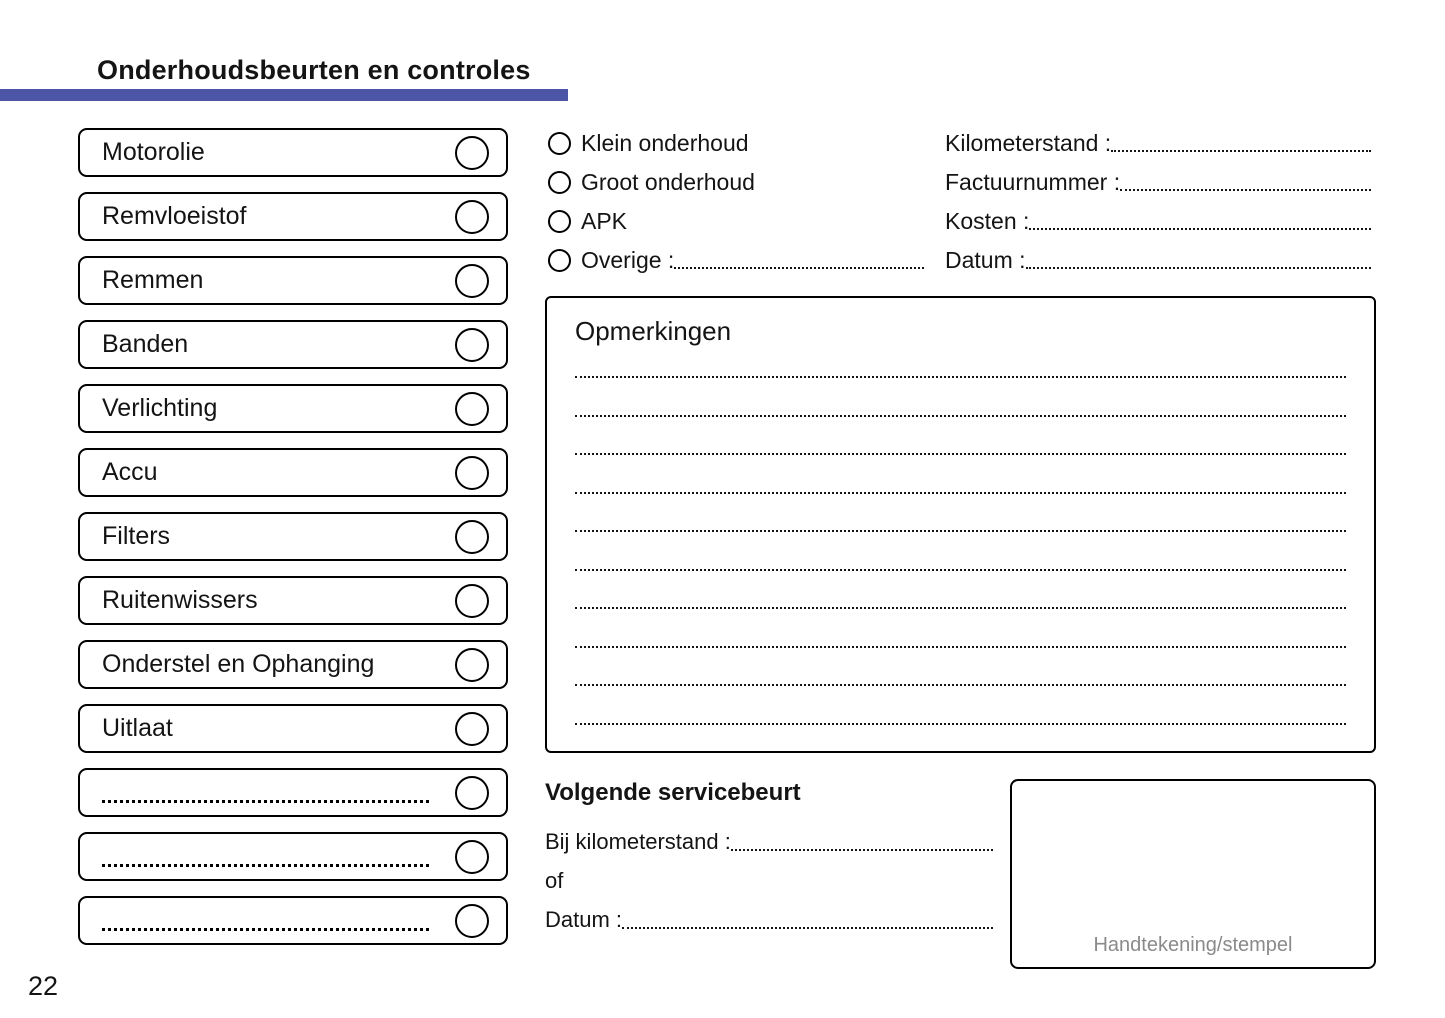 This screenshot has width=1445, height=1018. What do you see at coordinates (628, 259) in the screenshot?
I see `service-type-label: Overige :` at bounding box center [628, 259].